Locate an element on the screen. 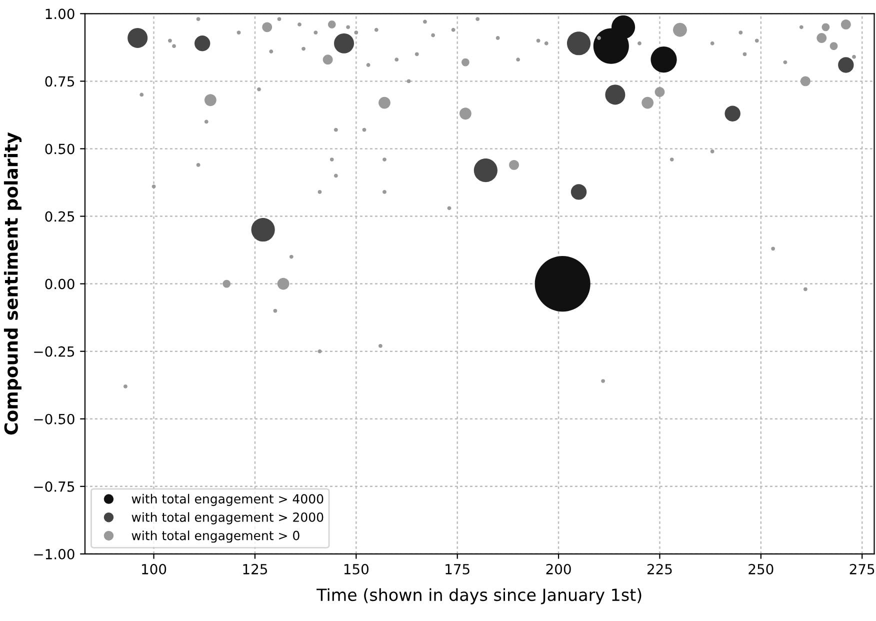 The image size is (876, 621). x-tick-label: 225 is located at coordinates (659, 569).